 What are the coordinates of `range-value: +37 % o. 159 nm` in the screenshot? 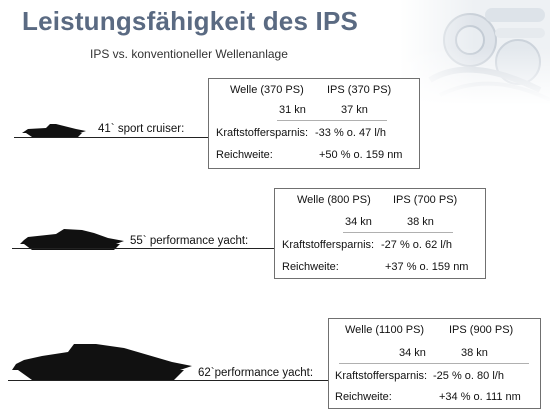 It's located at (427, 267).